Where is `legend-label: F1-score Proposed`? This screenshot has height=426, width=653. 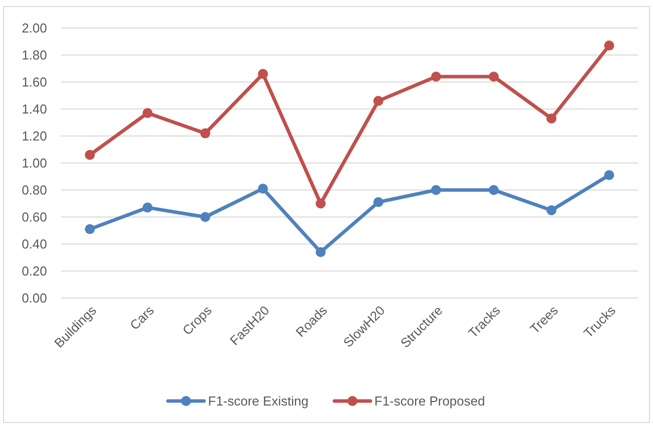
legend-label: F1-score Proposed is located at coordinates (429, 401).